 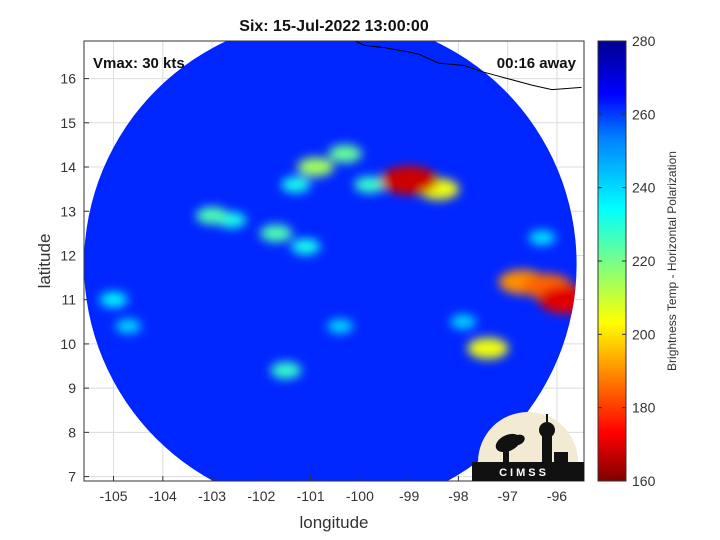 What do you see at coordinates (68, 300) in the screenshot?
I see `y-tick-label: 11` at bounding box center [68, 300].